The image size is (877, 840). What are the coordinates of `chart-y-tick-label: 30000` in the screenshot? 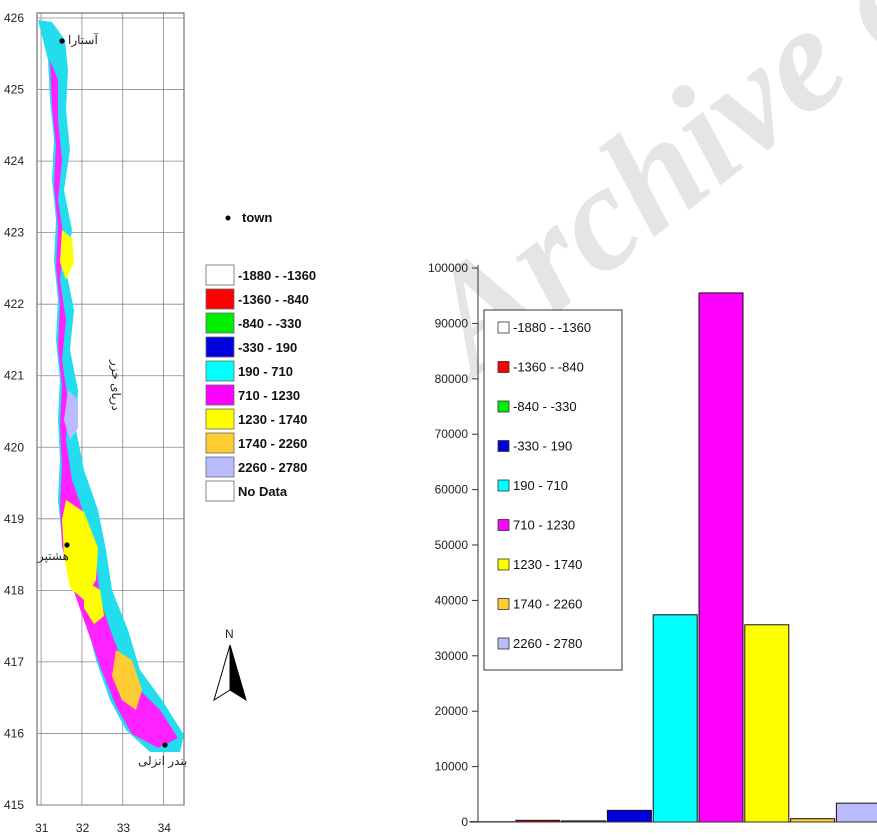 It's located at (452, 656).